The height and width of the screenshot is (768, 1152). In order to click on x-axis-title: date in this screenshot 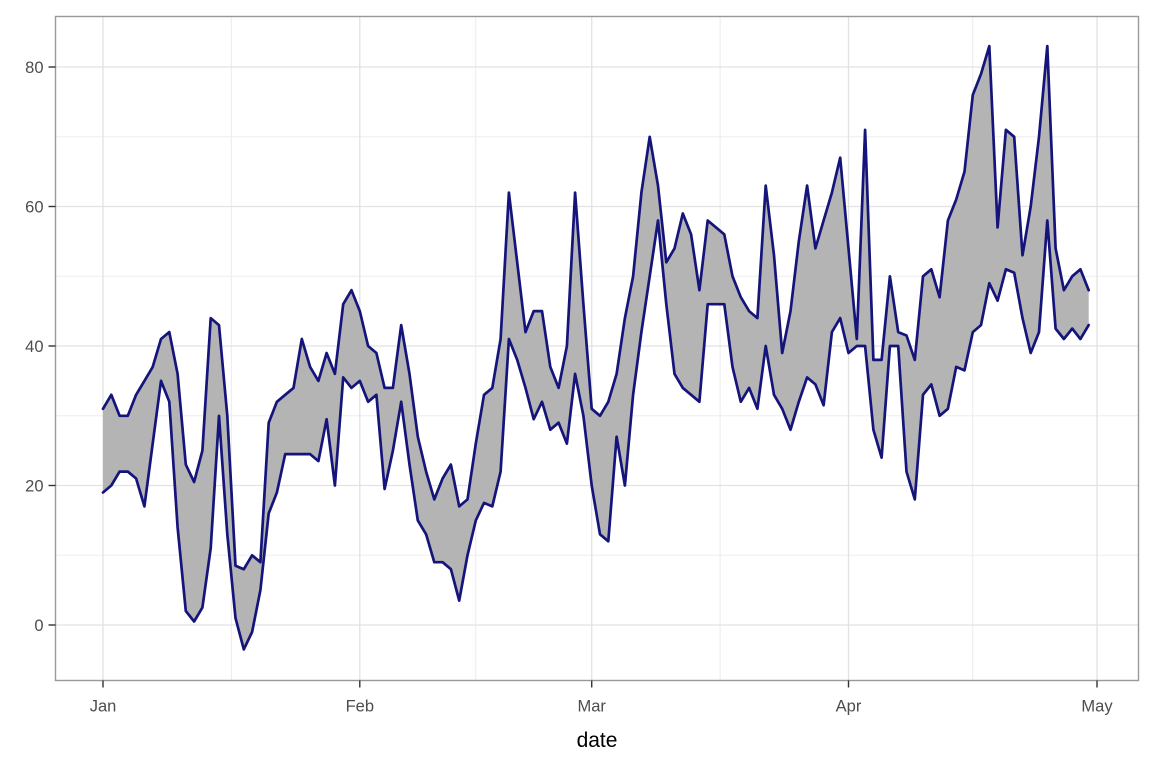, I will do `click(597, 740)`.